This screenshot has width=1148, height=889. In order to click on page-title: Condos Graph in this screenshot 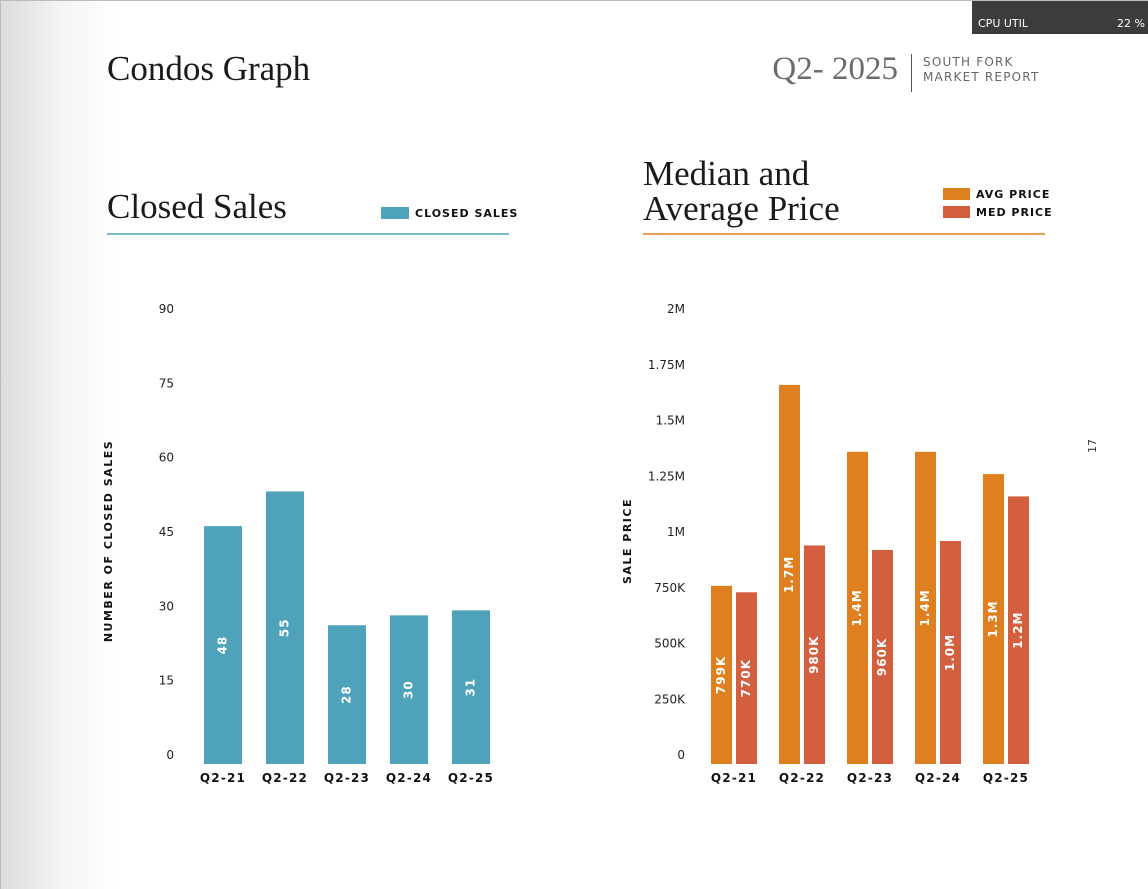, I will do `click(209, 68)`.